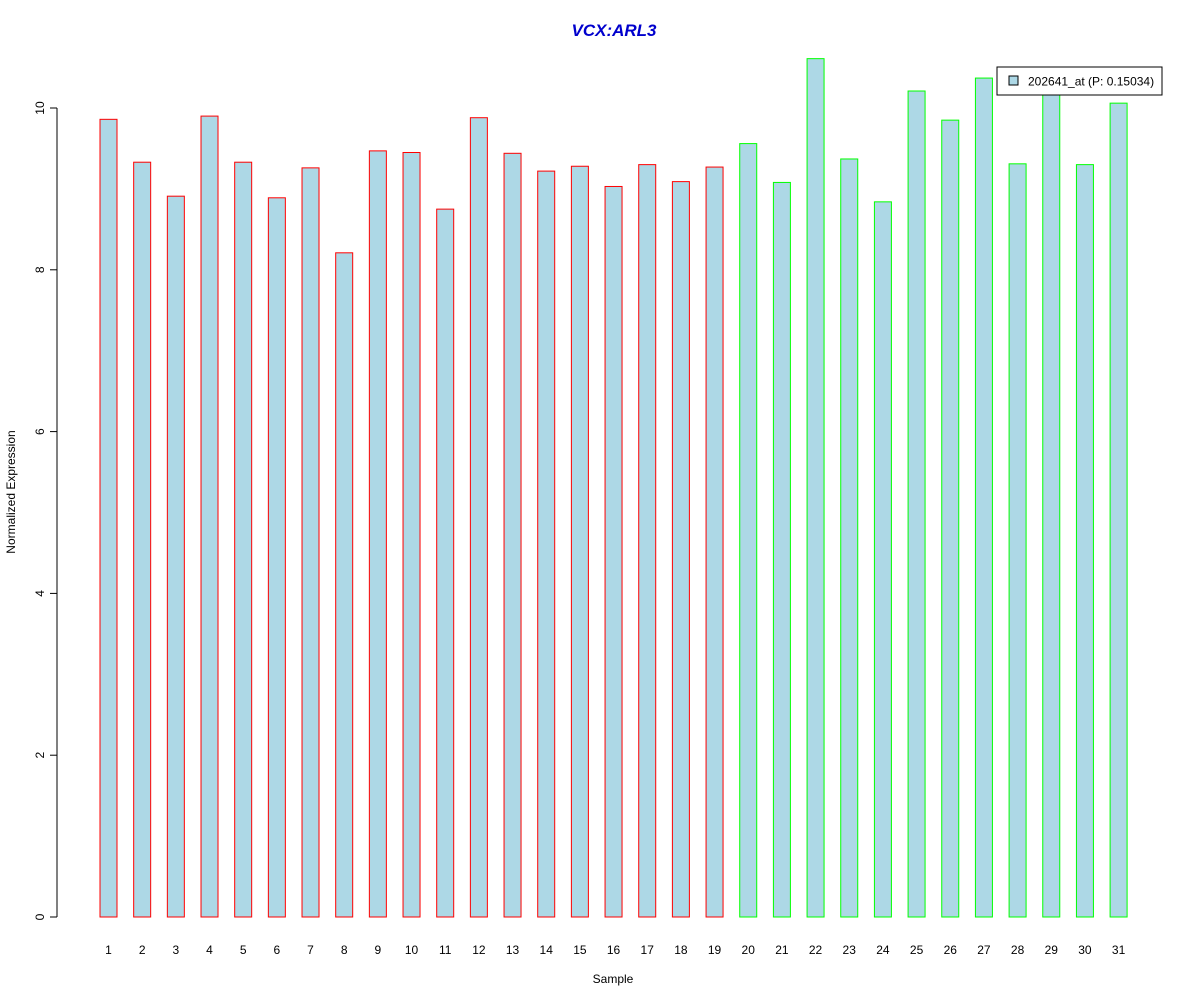 This screenshot has width=1200, height=1000. Describe the element at coordinates (513, 950) in the screenshot. I see `x-axis-tick-label: 13` at that location.